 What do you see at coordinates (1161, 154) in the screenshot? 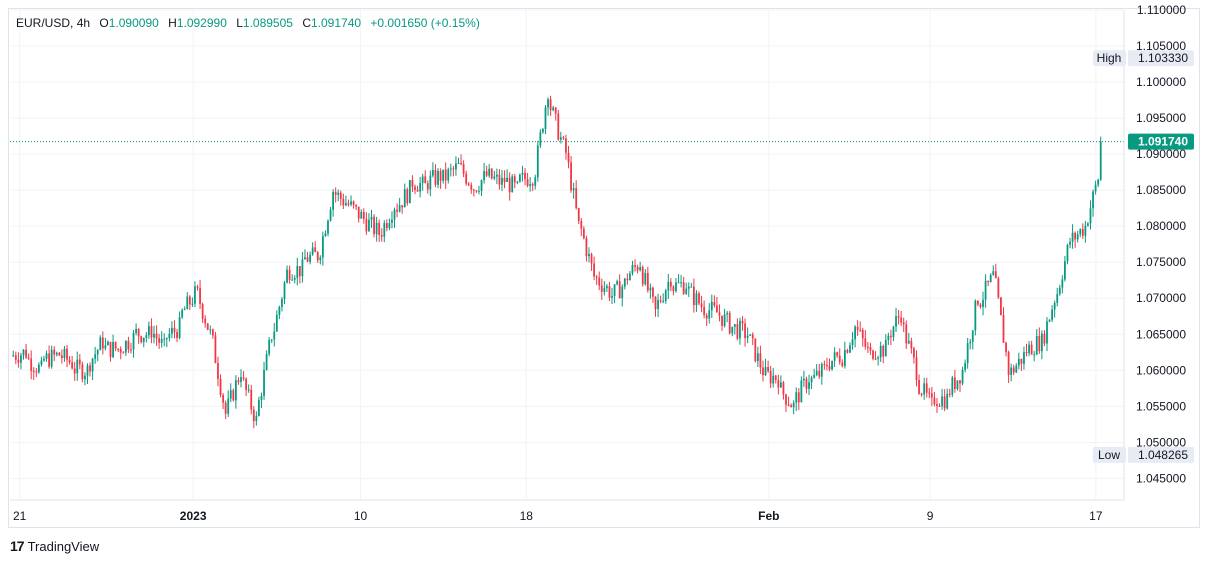
I see `y-tick-label: 1.090000` at bounding box center [1161, 154].